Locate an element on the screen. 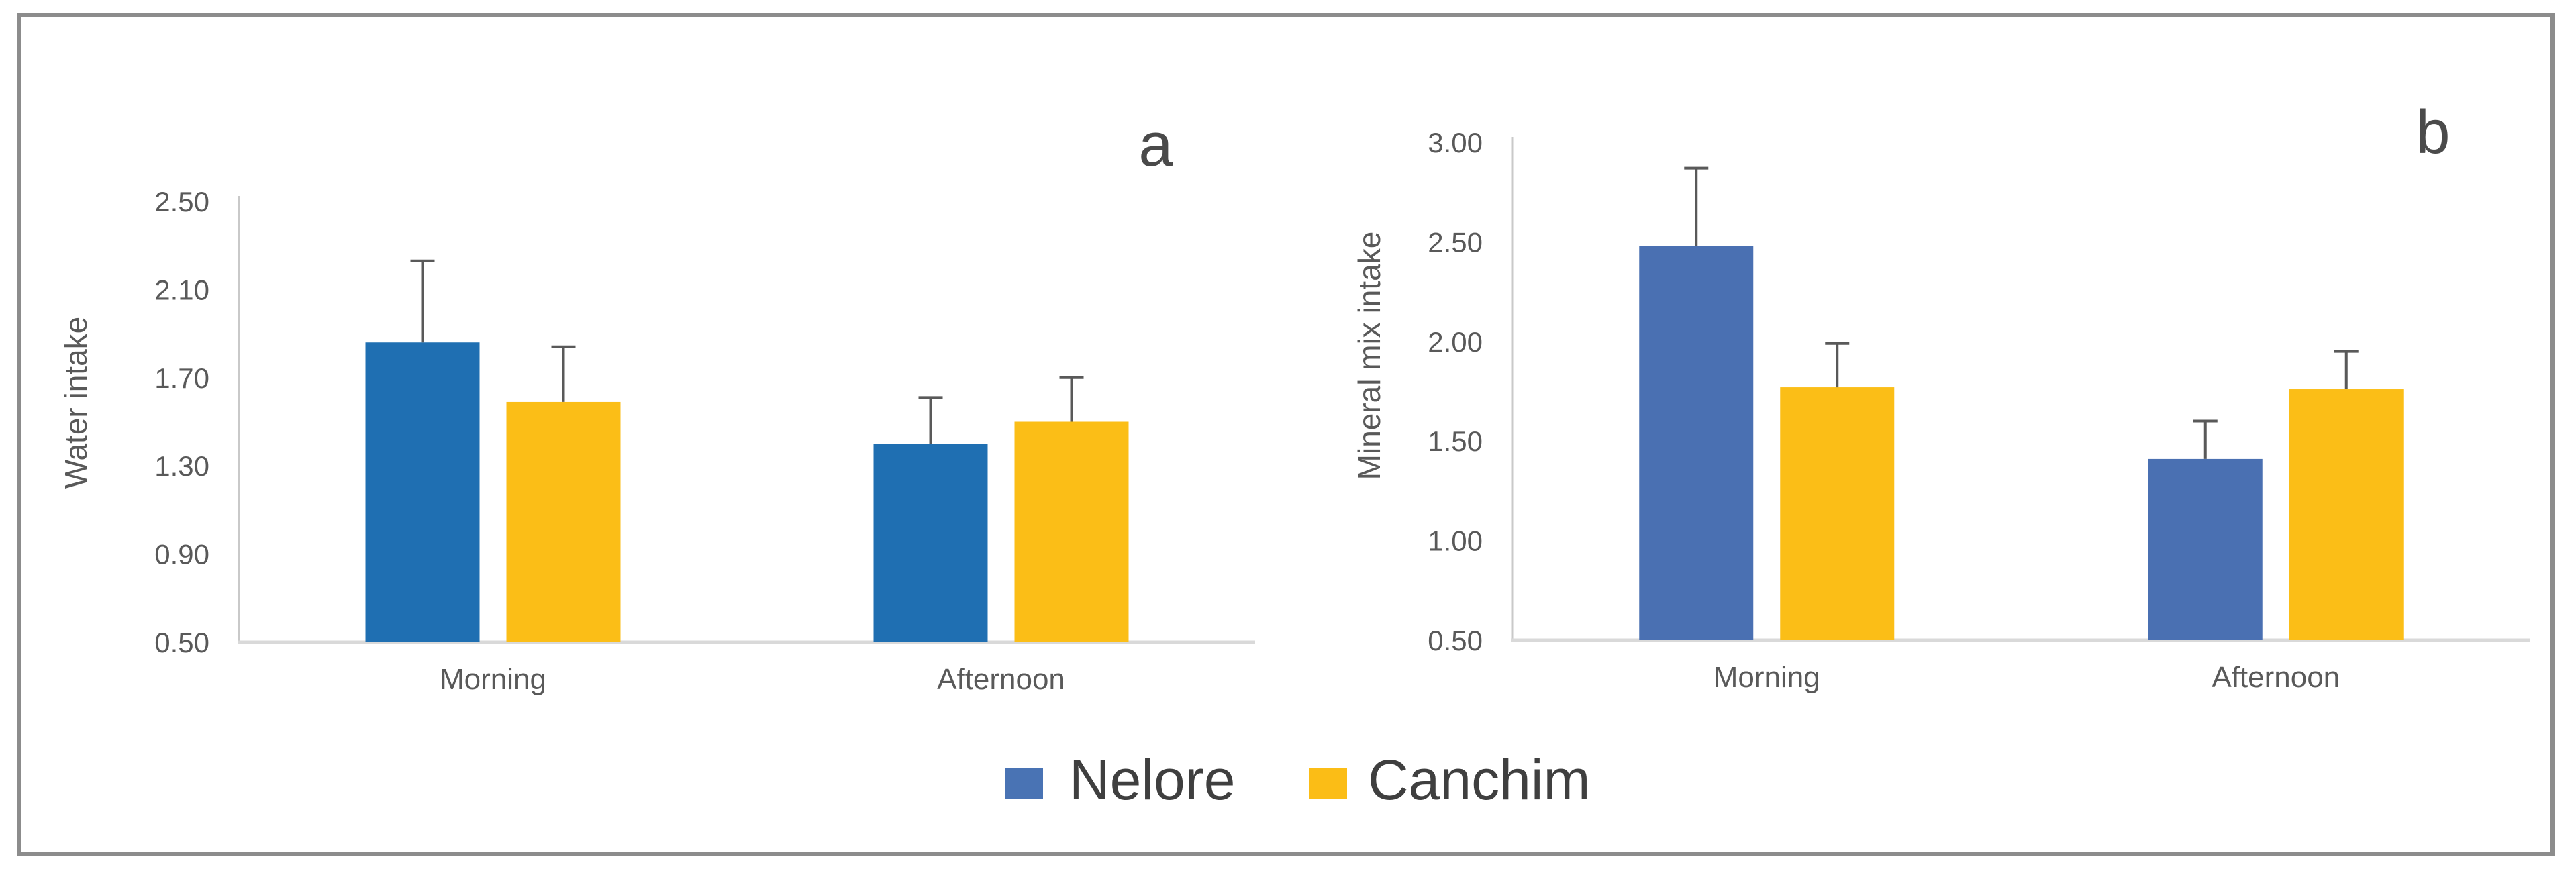  bar-canchim-morning-b is located at coordinates (1837, 513).